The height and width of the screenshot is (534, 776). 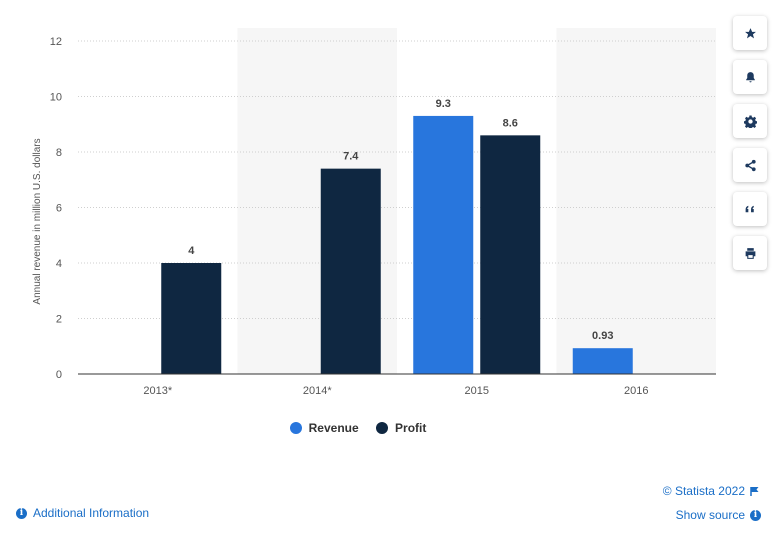 I want to click on star-icon, so click(x=750, y=32).